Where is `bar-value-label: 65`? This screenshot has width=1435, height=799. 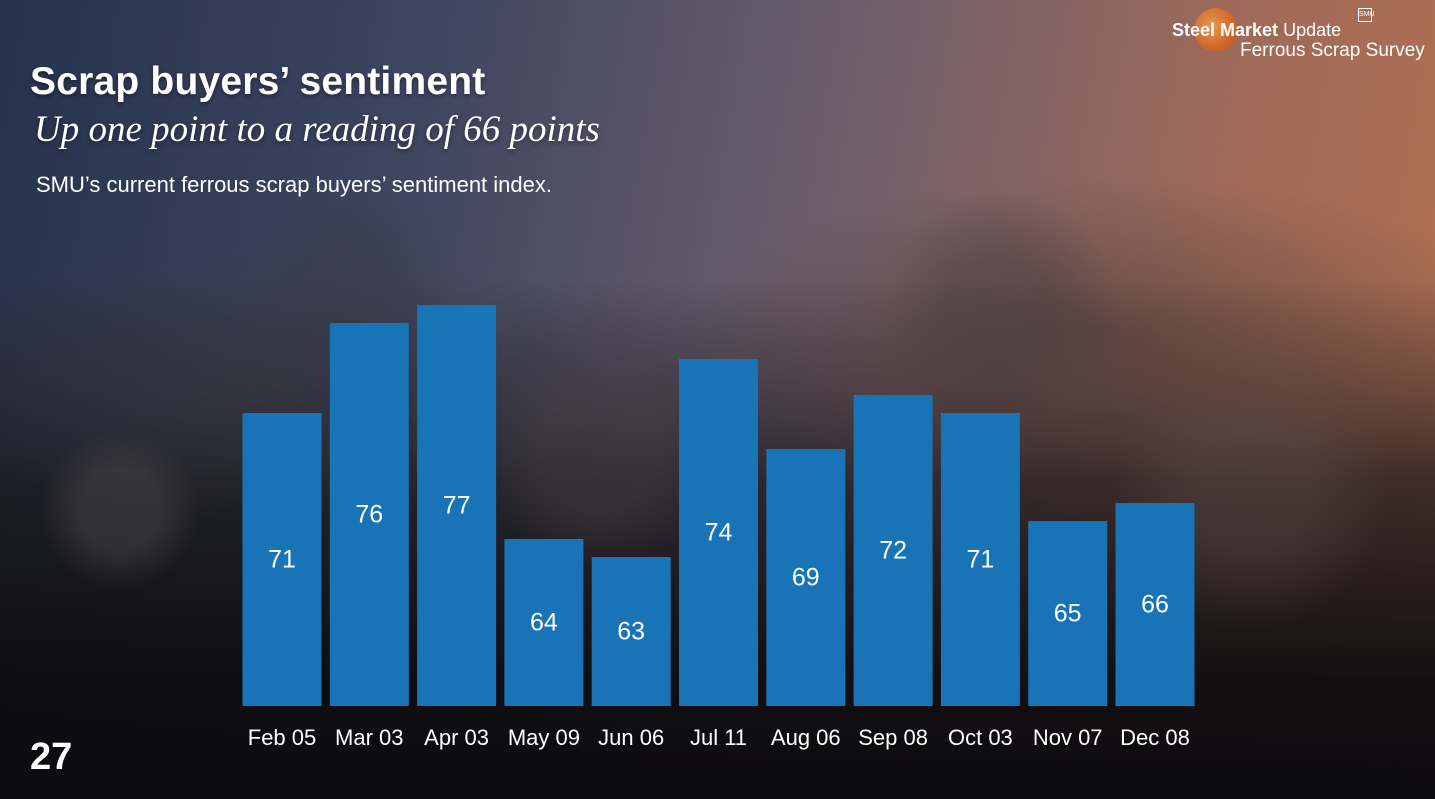 bar-value-label: 65 is located at coordinates (1068, 614).